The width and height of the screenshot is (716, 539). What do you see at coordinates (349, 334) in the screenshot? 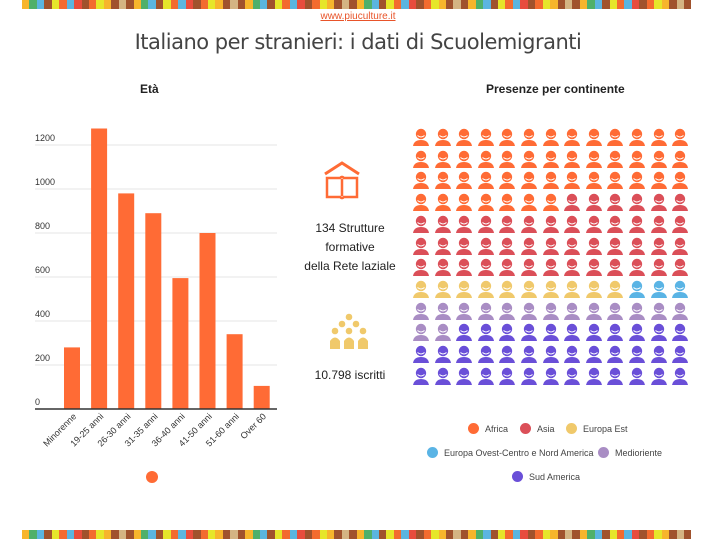
I see `people-group-icon` at bounding box center [349, 334].